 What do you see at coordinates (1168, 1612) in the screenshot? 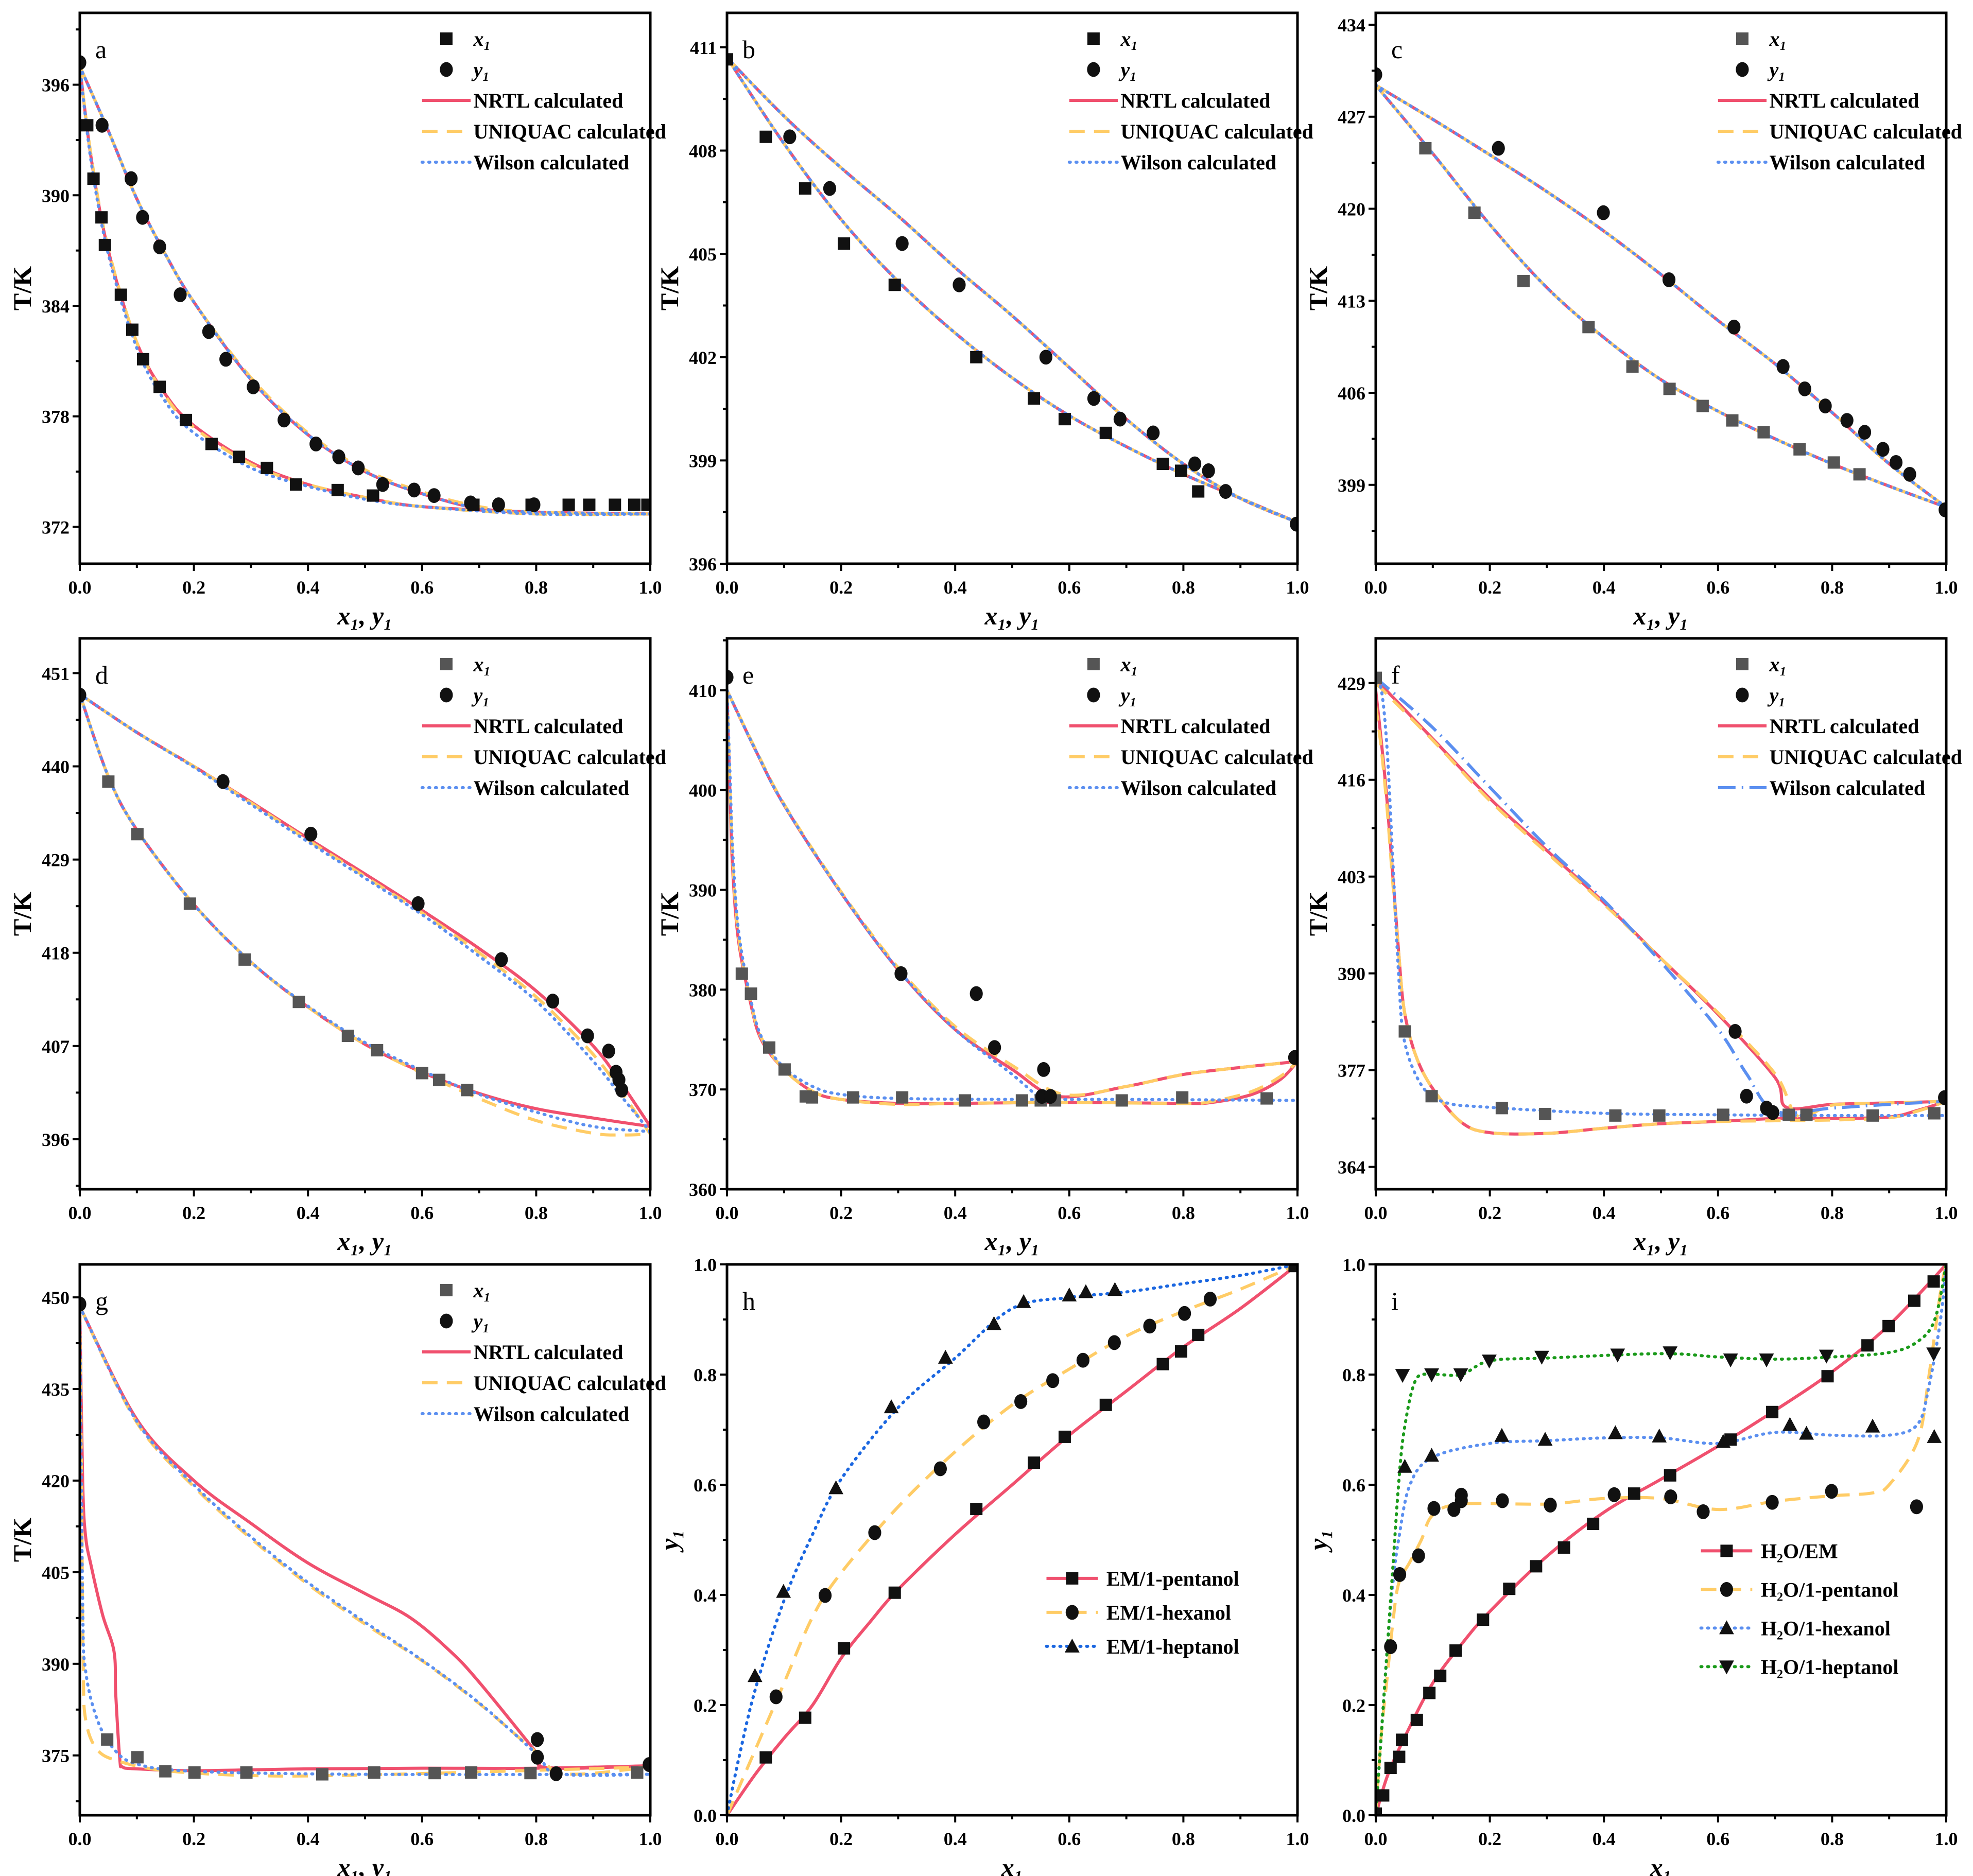
I see `legend-label: EM/1-hexanol` at bounding box center [1168, 1612].